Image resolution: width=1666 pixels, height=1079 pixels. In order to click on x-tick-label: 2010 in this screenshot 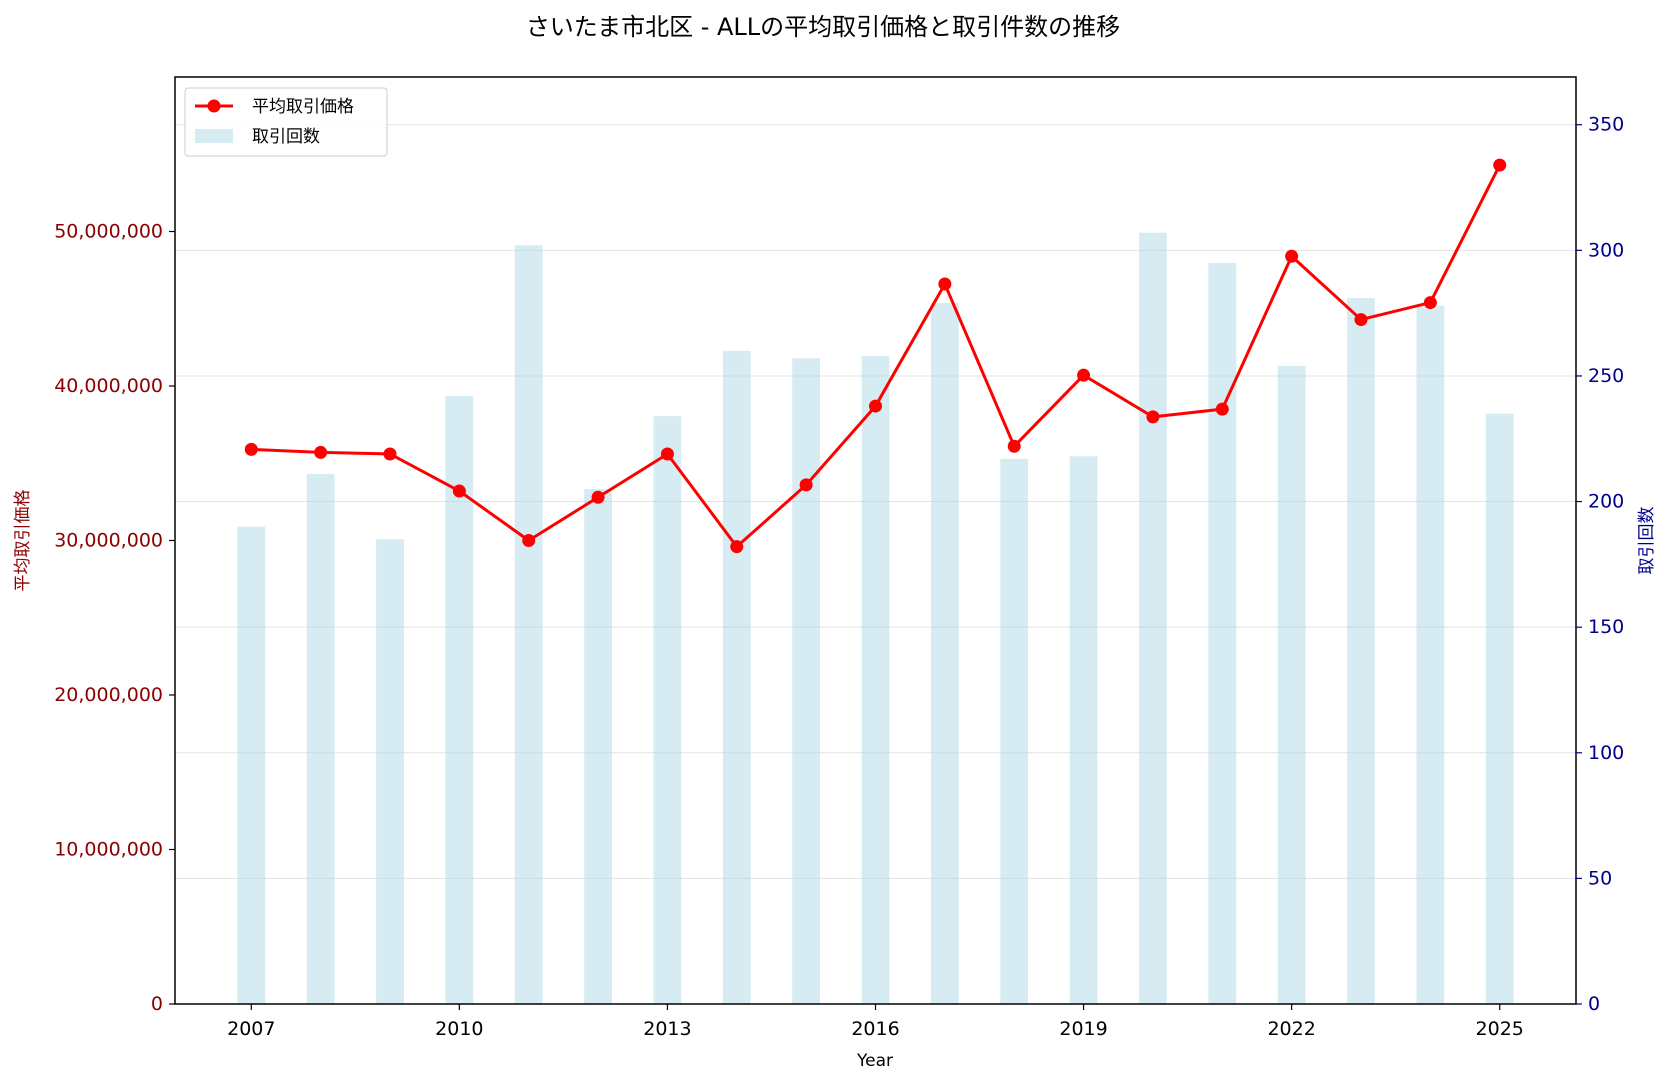, I will do `click(459, 1029)`.